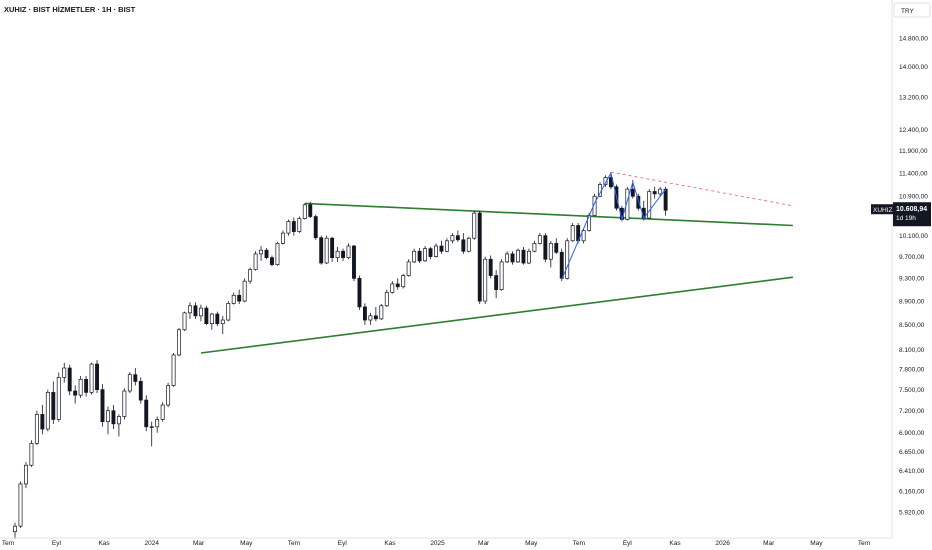  What do you see at coordinates (908, 11) in the screenshot?
I see `currency-label: TRY` at bounding box center [908, 11].